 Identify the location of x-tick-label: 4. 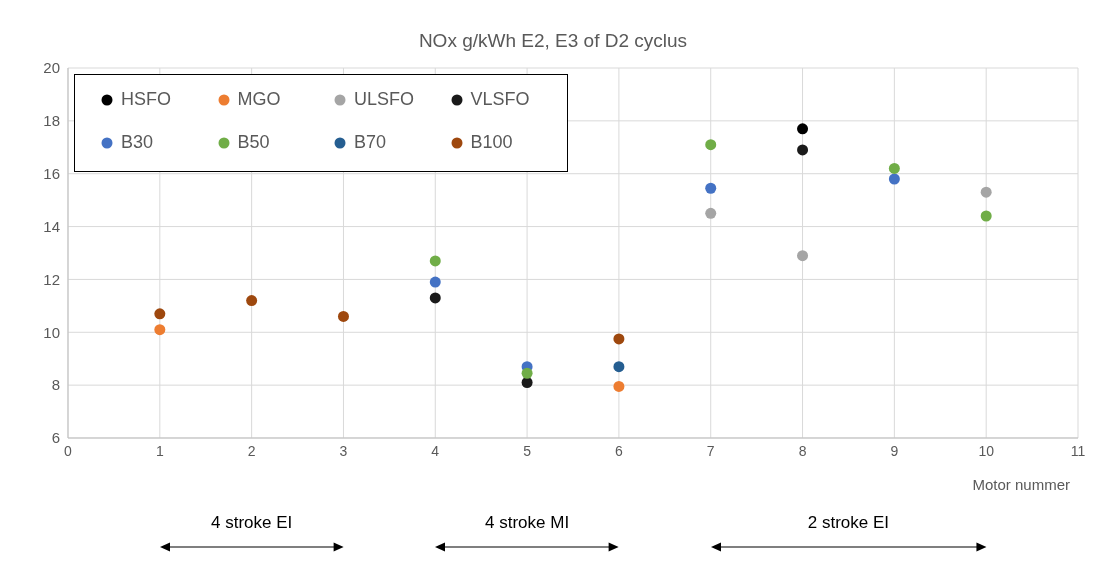
(435, 450).